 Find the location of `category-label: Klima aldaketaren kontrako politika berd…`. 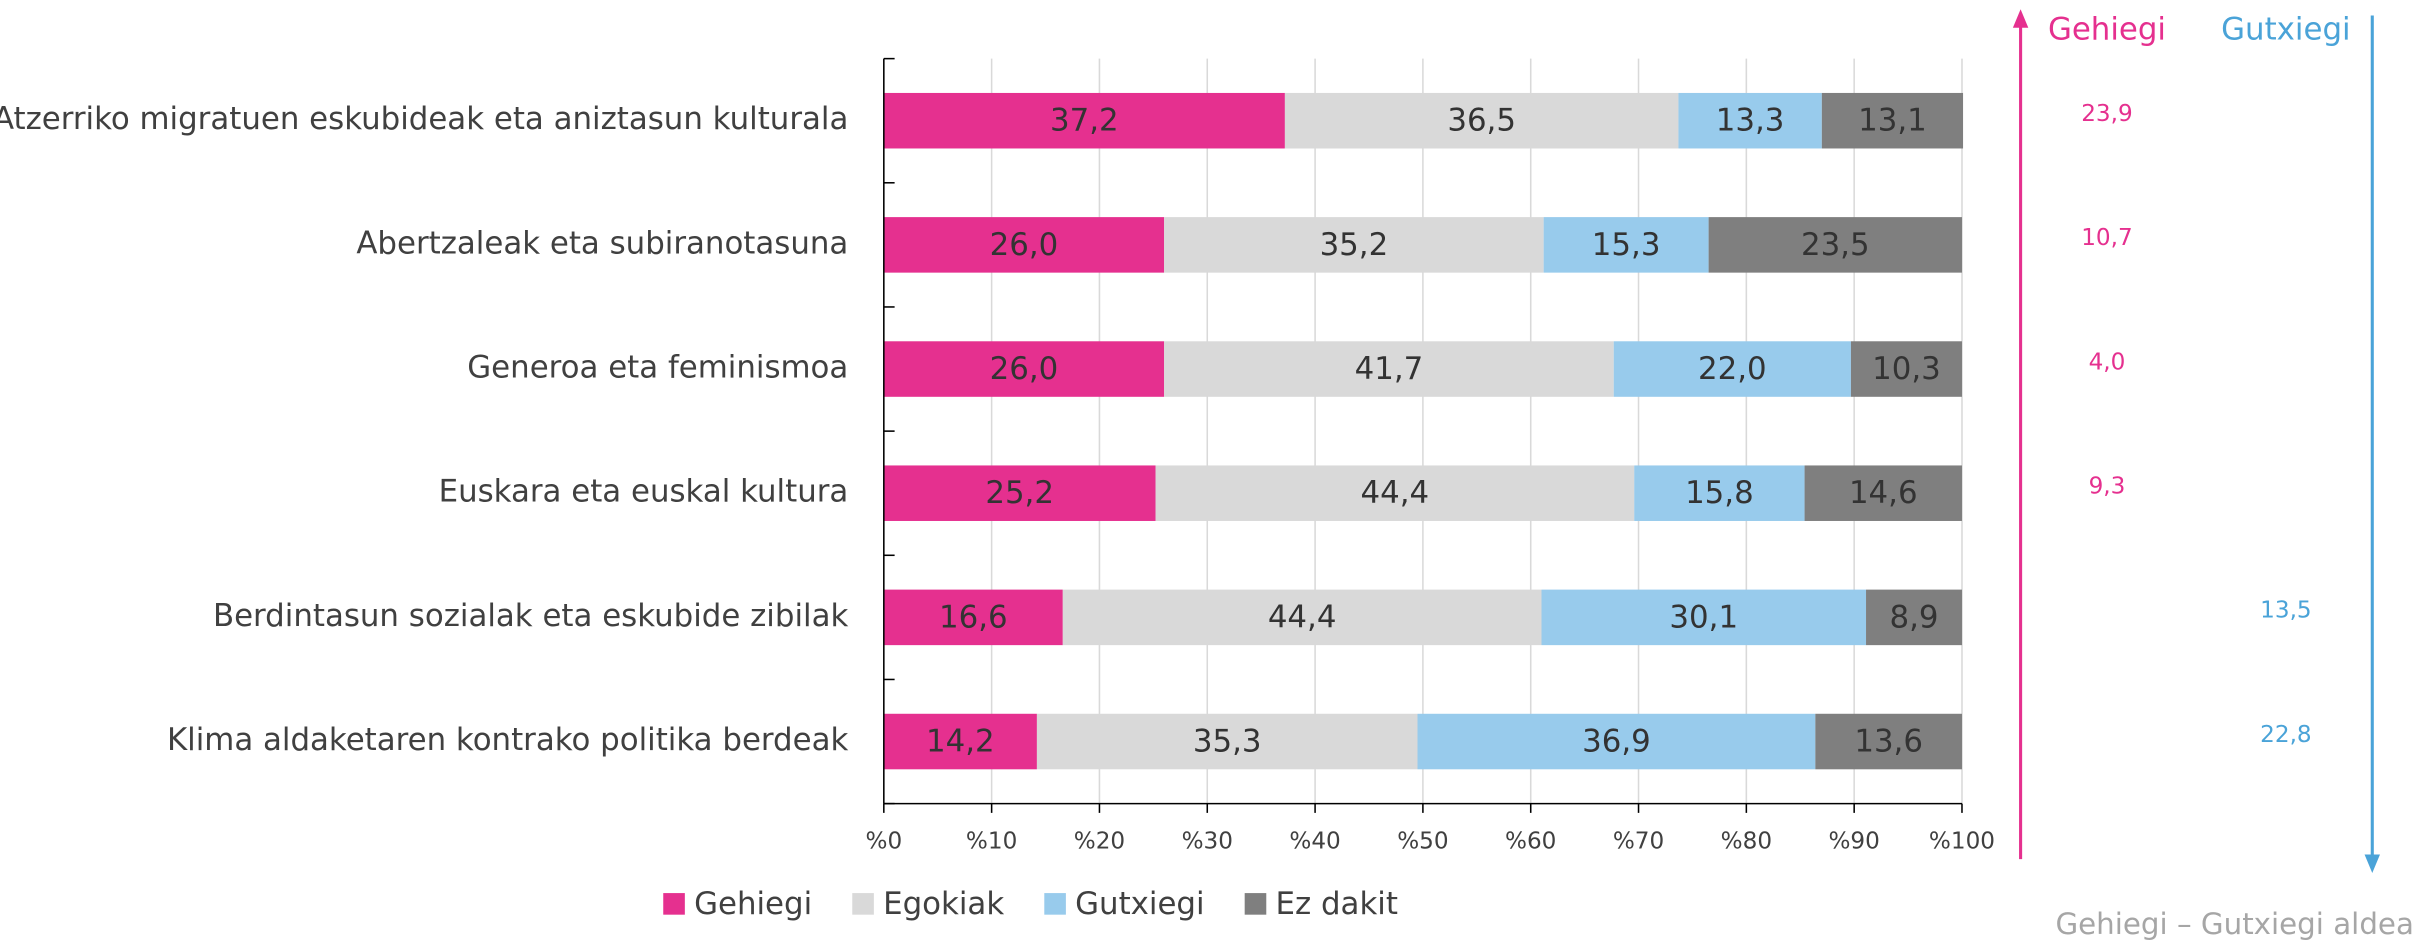

category-label: Klima aldaketaren kontrako politika berd… is located at coordinates (508, 740).